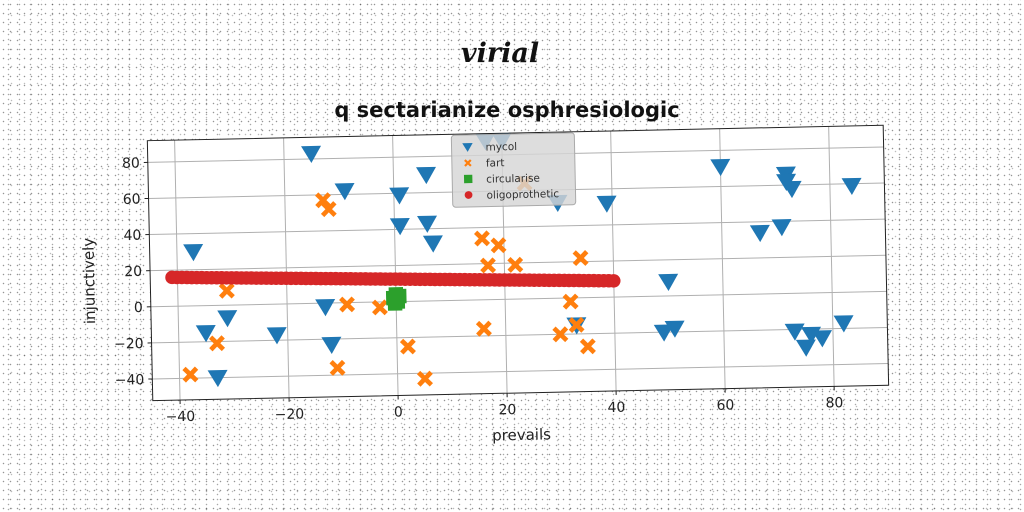 The height and width of the screenshot is (512, 1024). I want to click on legend-label-circularise: circularise, so click(513, 178).